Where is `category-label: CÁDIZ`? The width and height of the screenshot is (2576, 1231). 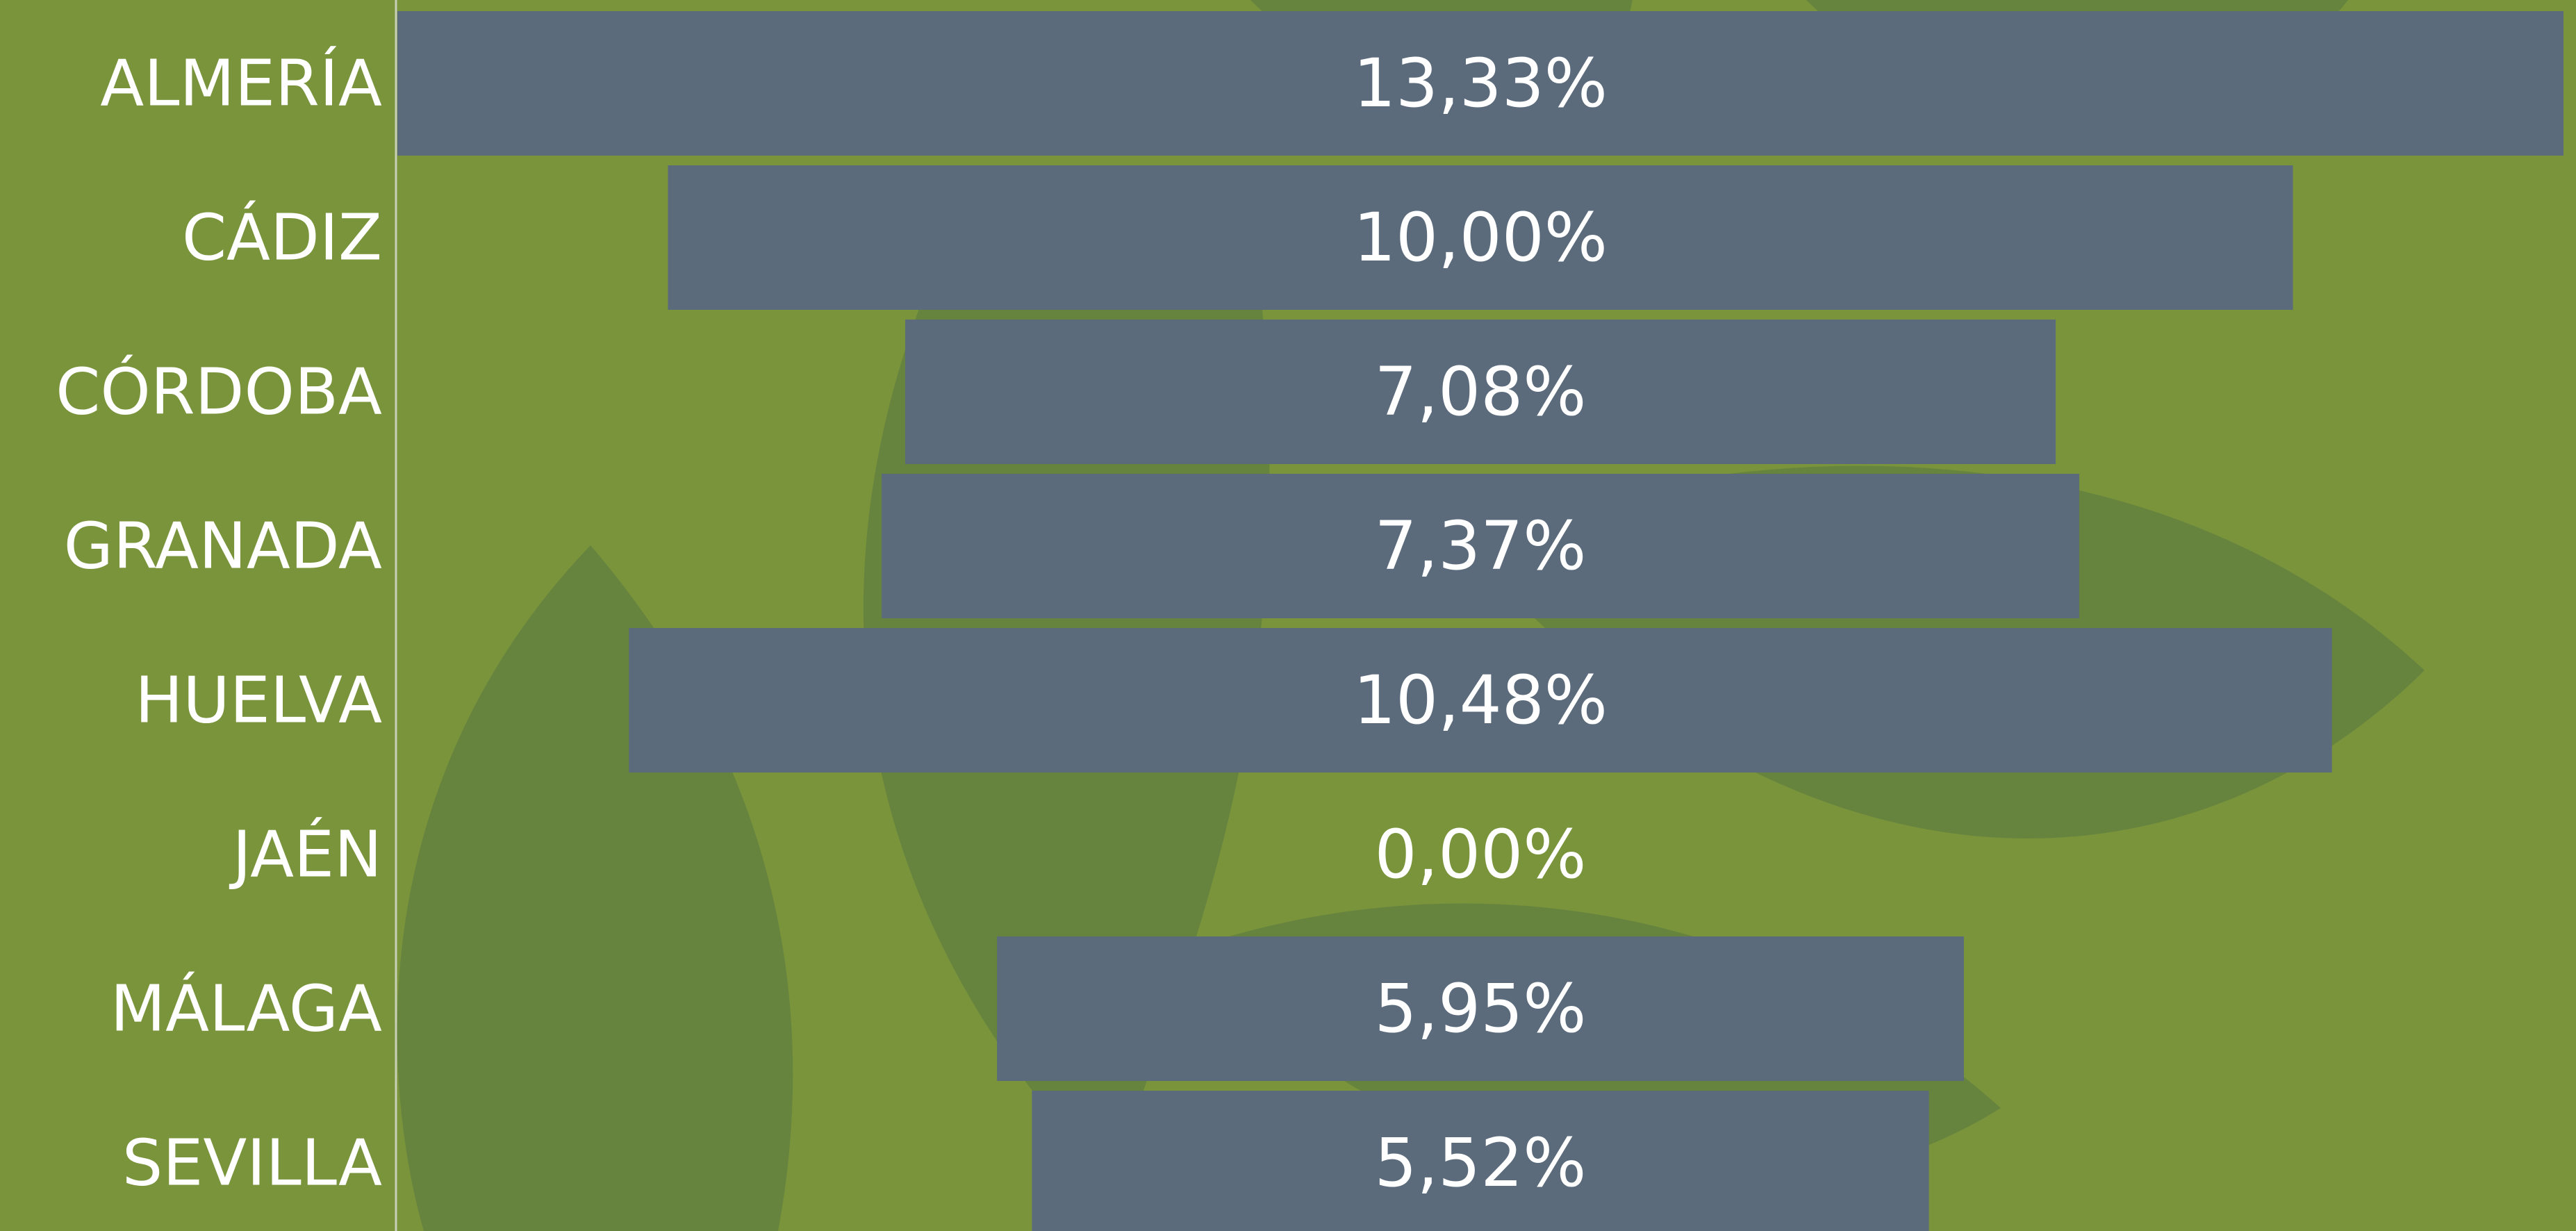 category-label: CÁDIZ is located at coordinates (282, 237).